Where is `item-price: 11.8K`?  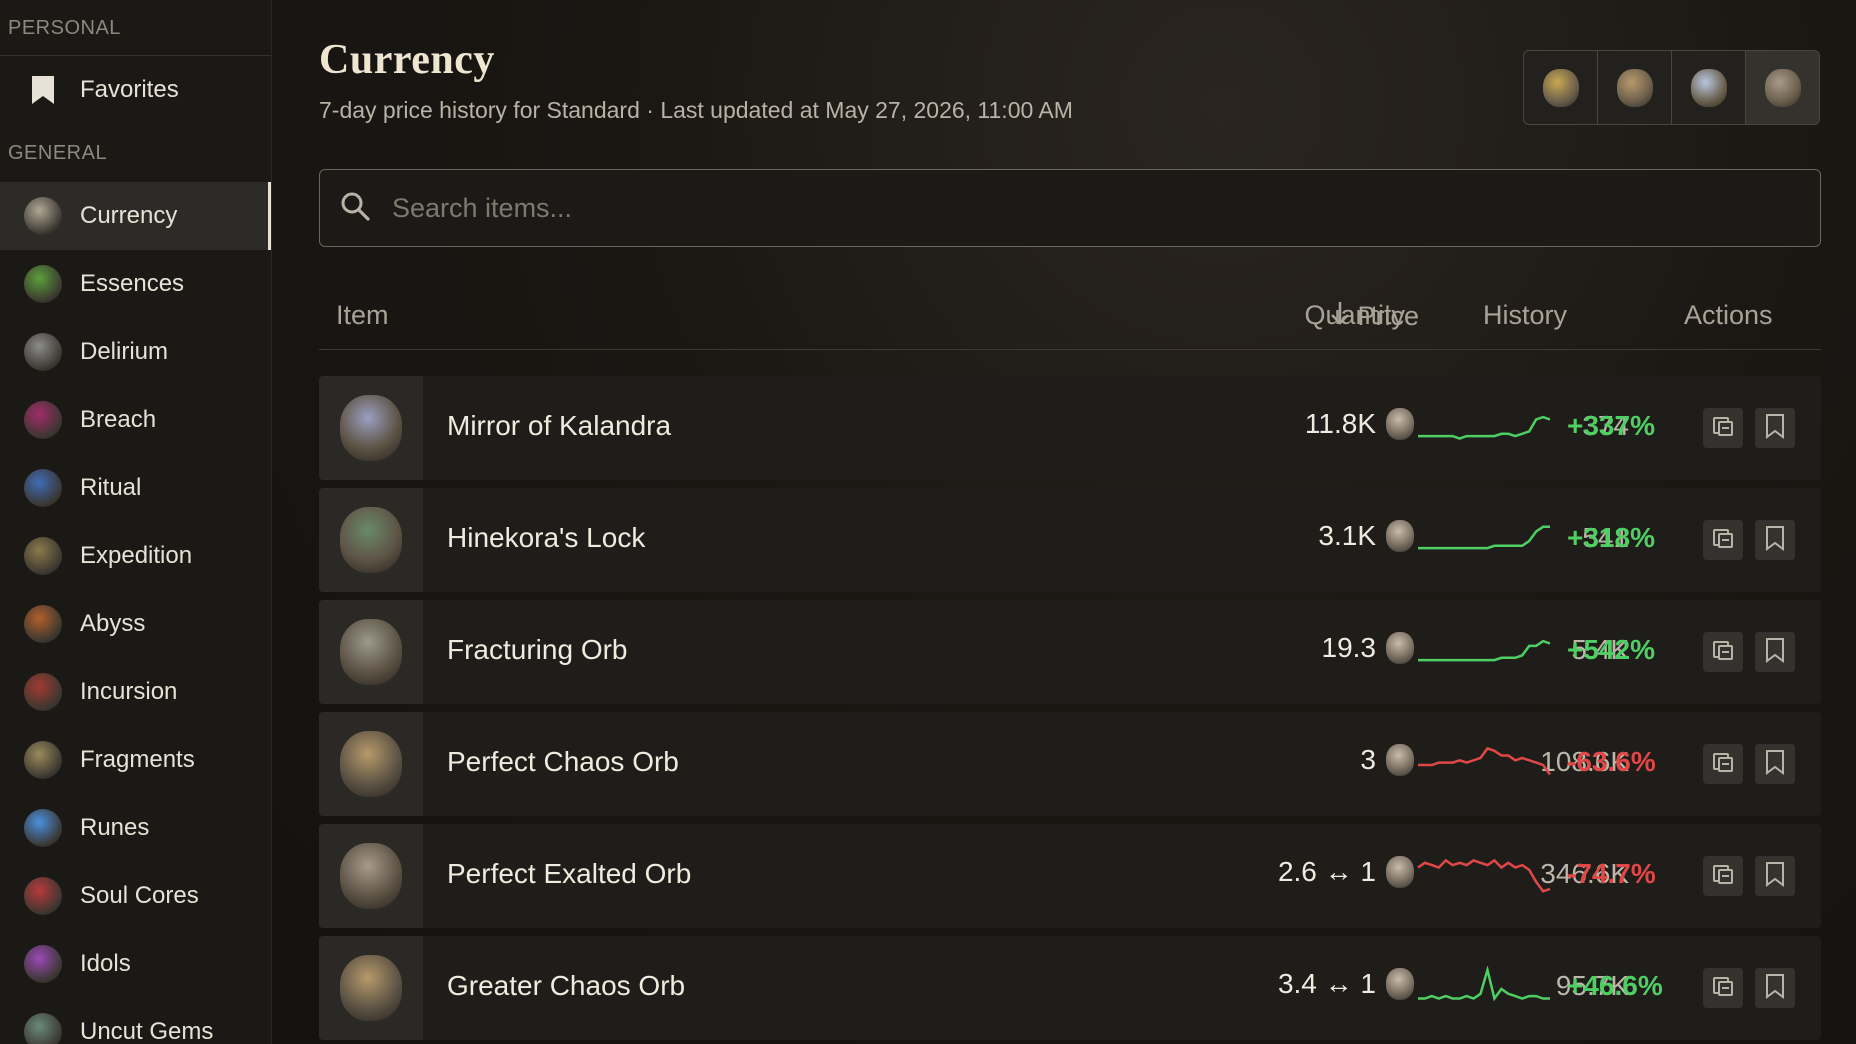
item-price: 11.8K is located at coordinates (1359, 424).